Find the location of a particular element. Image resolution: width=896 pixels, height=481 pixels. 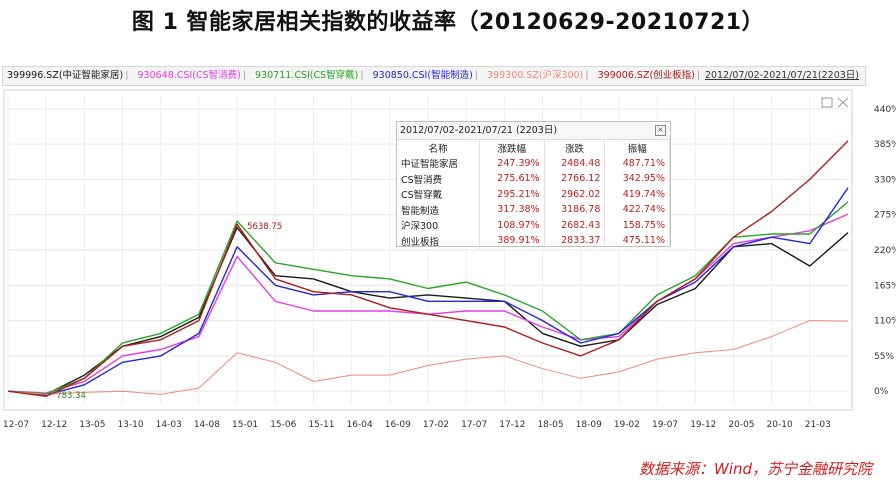

table-row: 智能制造 317.38% 3186.78 422.74% is located at coordinates (533, 210).